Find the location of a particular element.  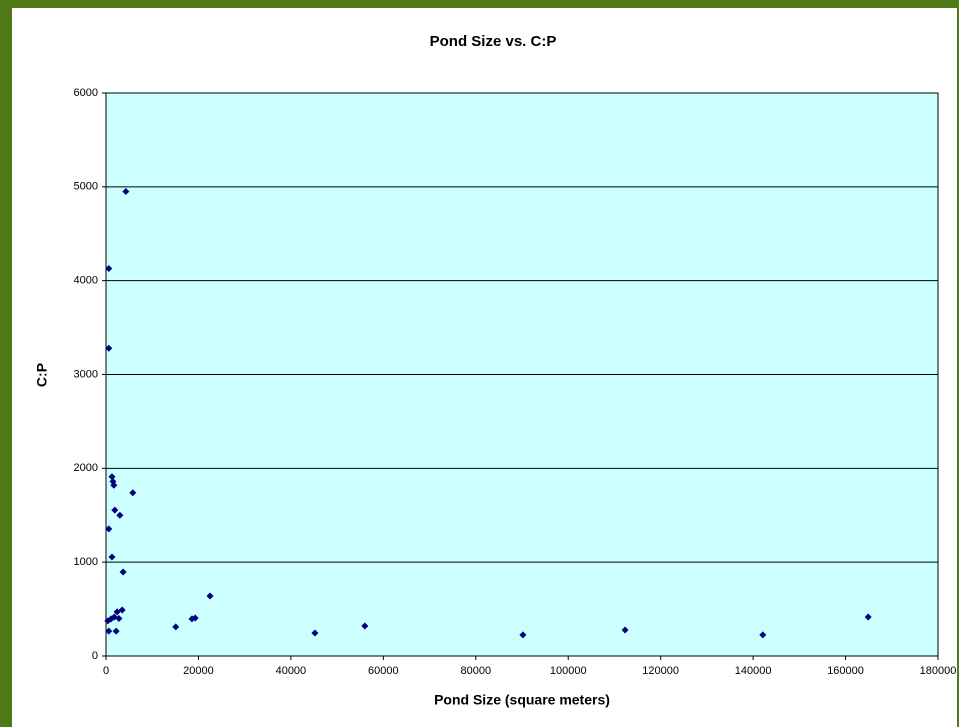

x-tick-label: 40000 is located at coordinates (291, 671).